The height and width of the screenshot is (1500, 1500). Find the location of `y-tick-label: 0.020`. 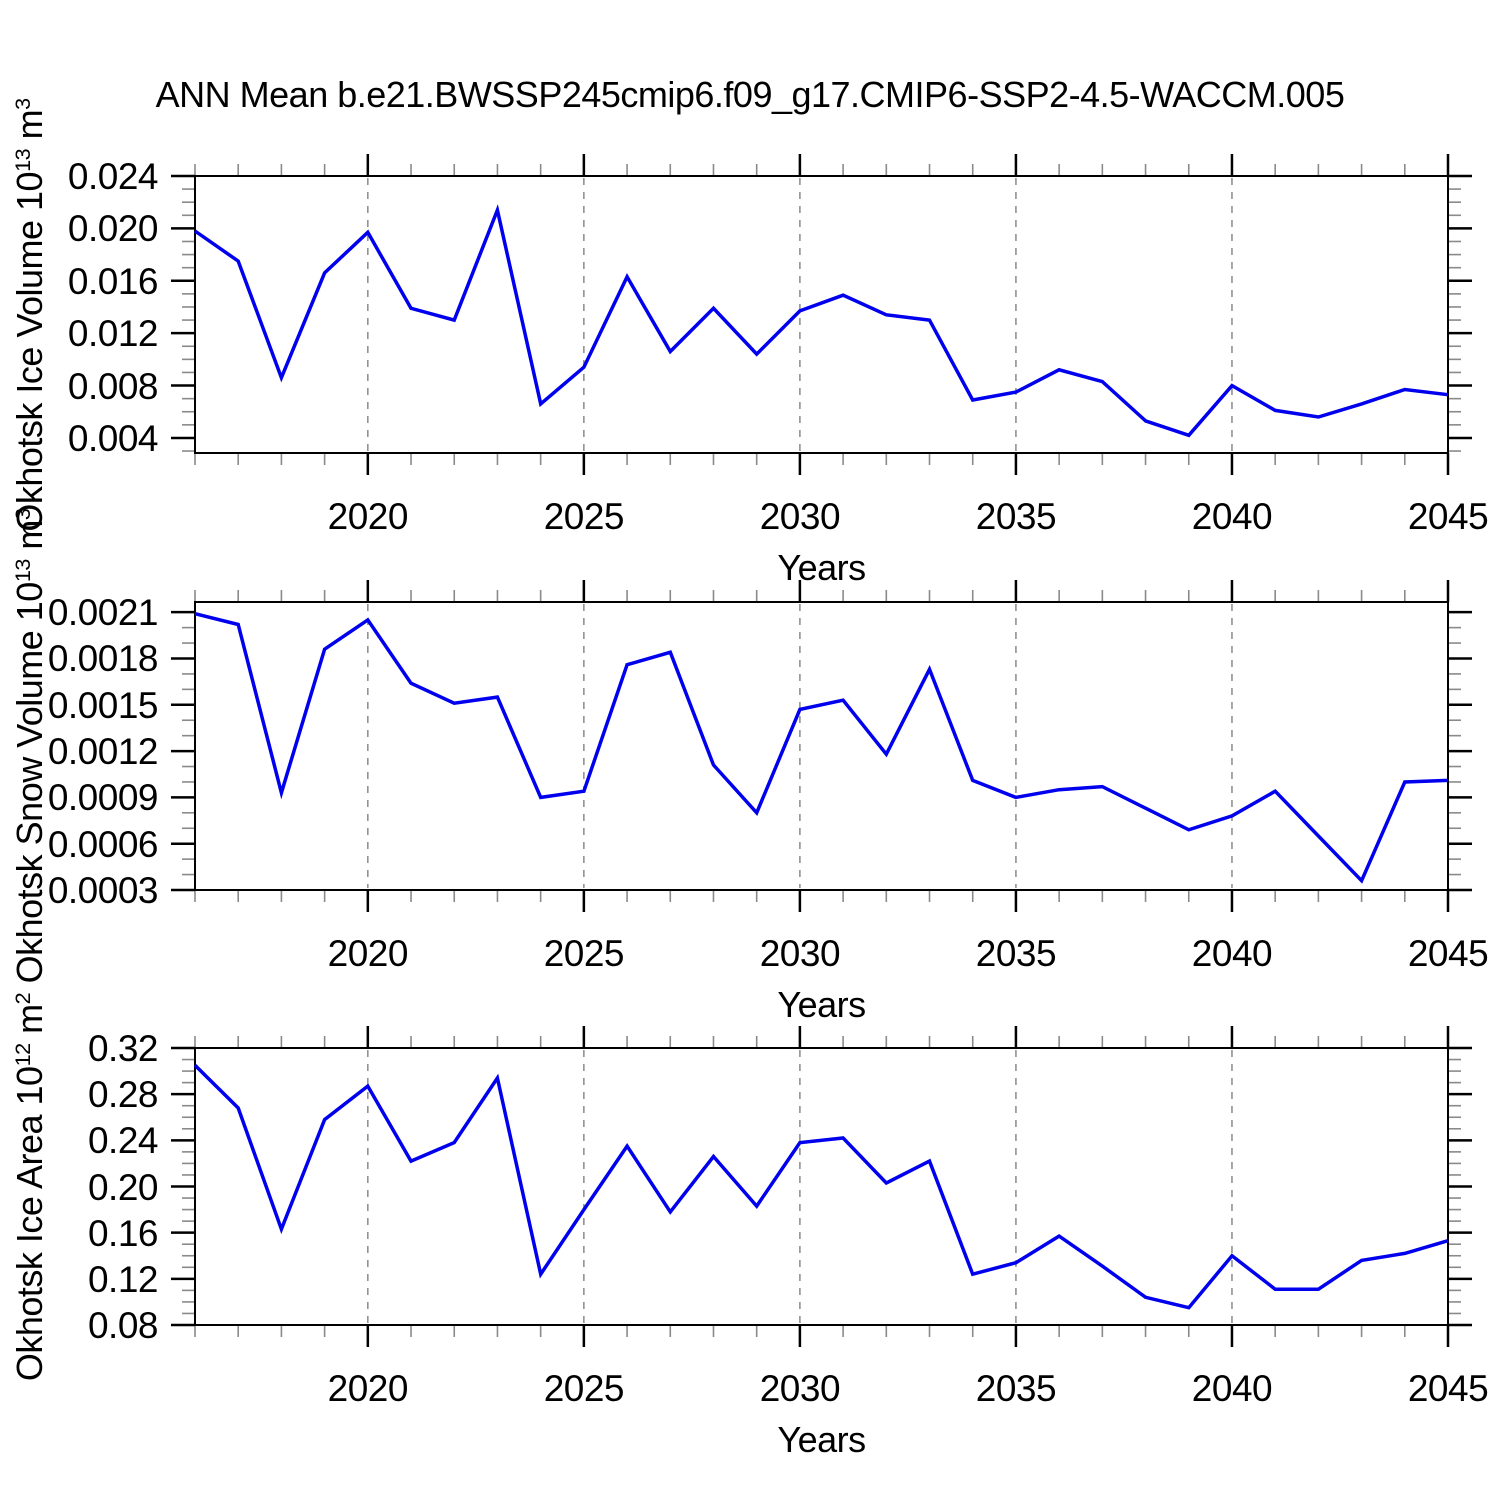

y-tick-label: 0.020 is located at coordinates (113, 229).